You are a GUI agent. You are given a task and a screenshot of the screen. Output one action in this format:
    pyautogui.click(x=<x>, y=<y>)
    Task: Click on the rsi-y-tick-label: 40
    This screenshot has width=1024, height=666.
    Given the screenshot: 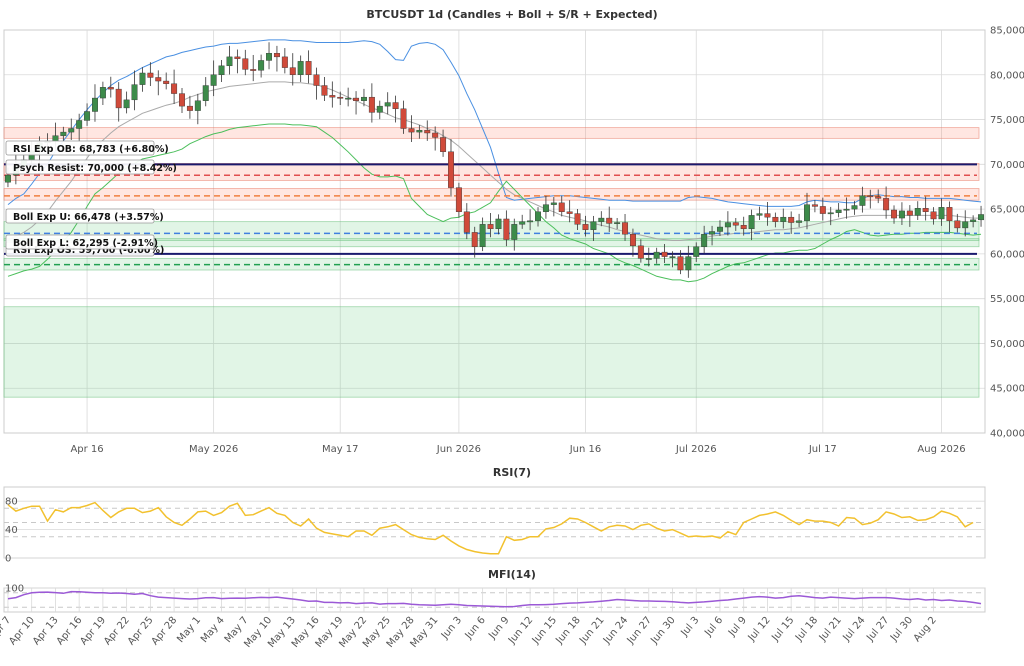 What is the action you would take?
    pyautogui.click(x=11, y=530)
    